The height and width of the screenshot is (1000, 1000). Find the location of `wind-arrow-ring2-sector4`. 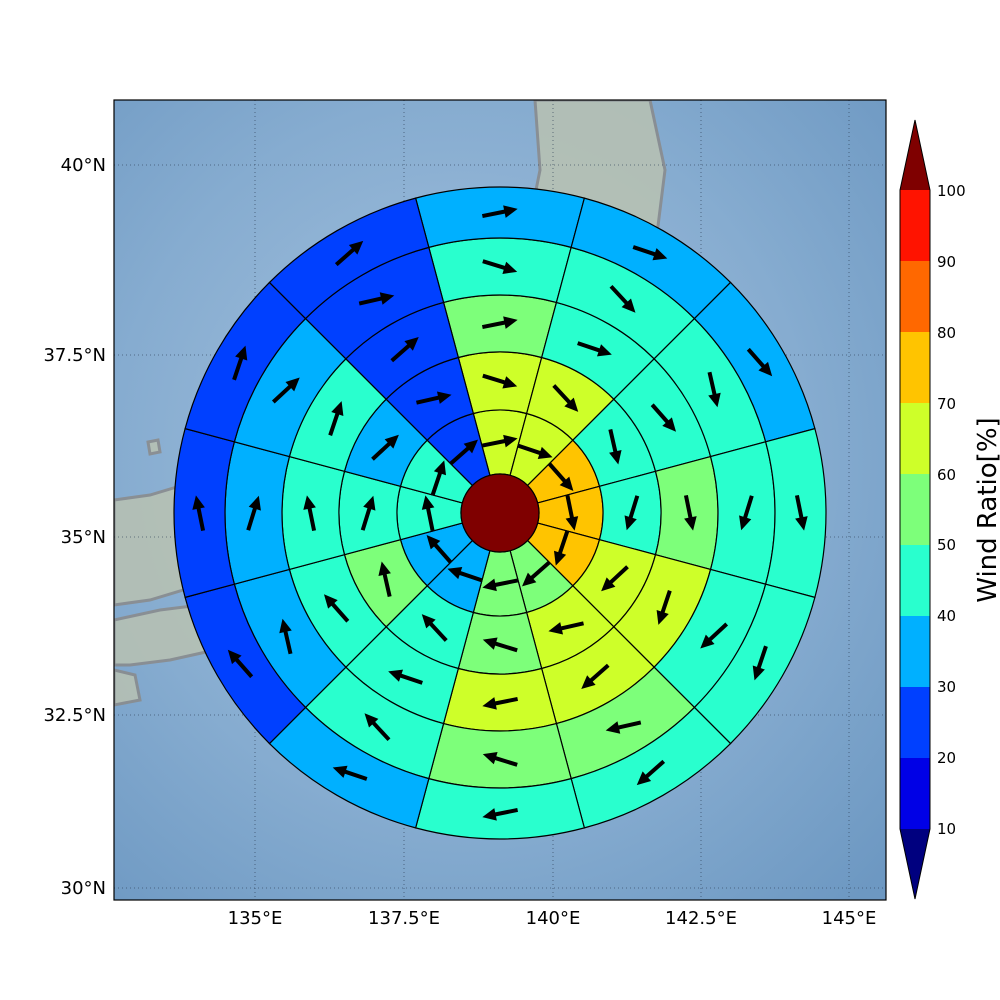

wind-arrow-ring2-sector4 is located at coordinates (632, 513).